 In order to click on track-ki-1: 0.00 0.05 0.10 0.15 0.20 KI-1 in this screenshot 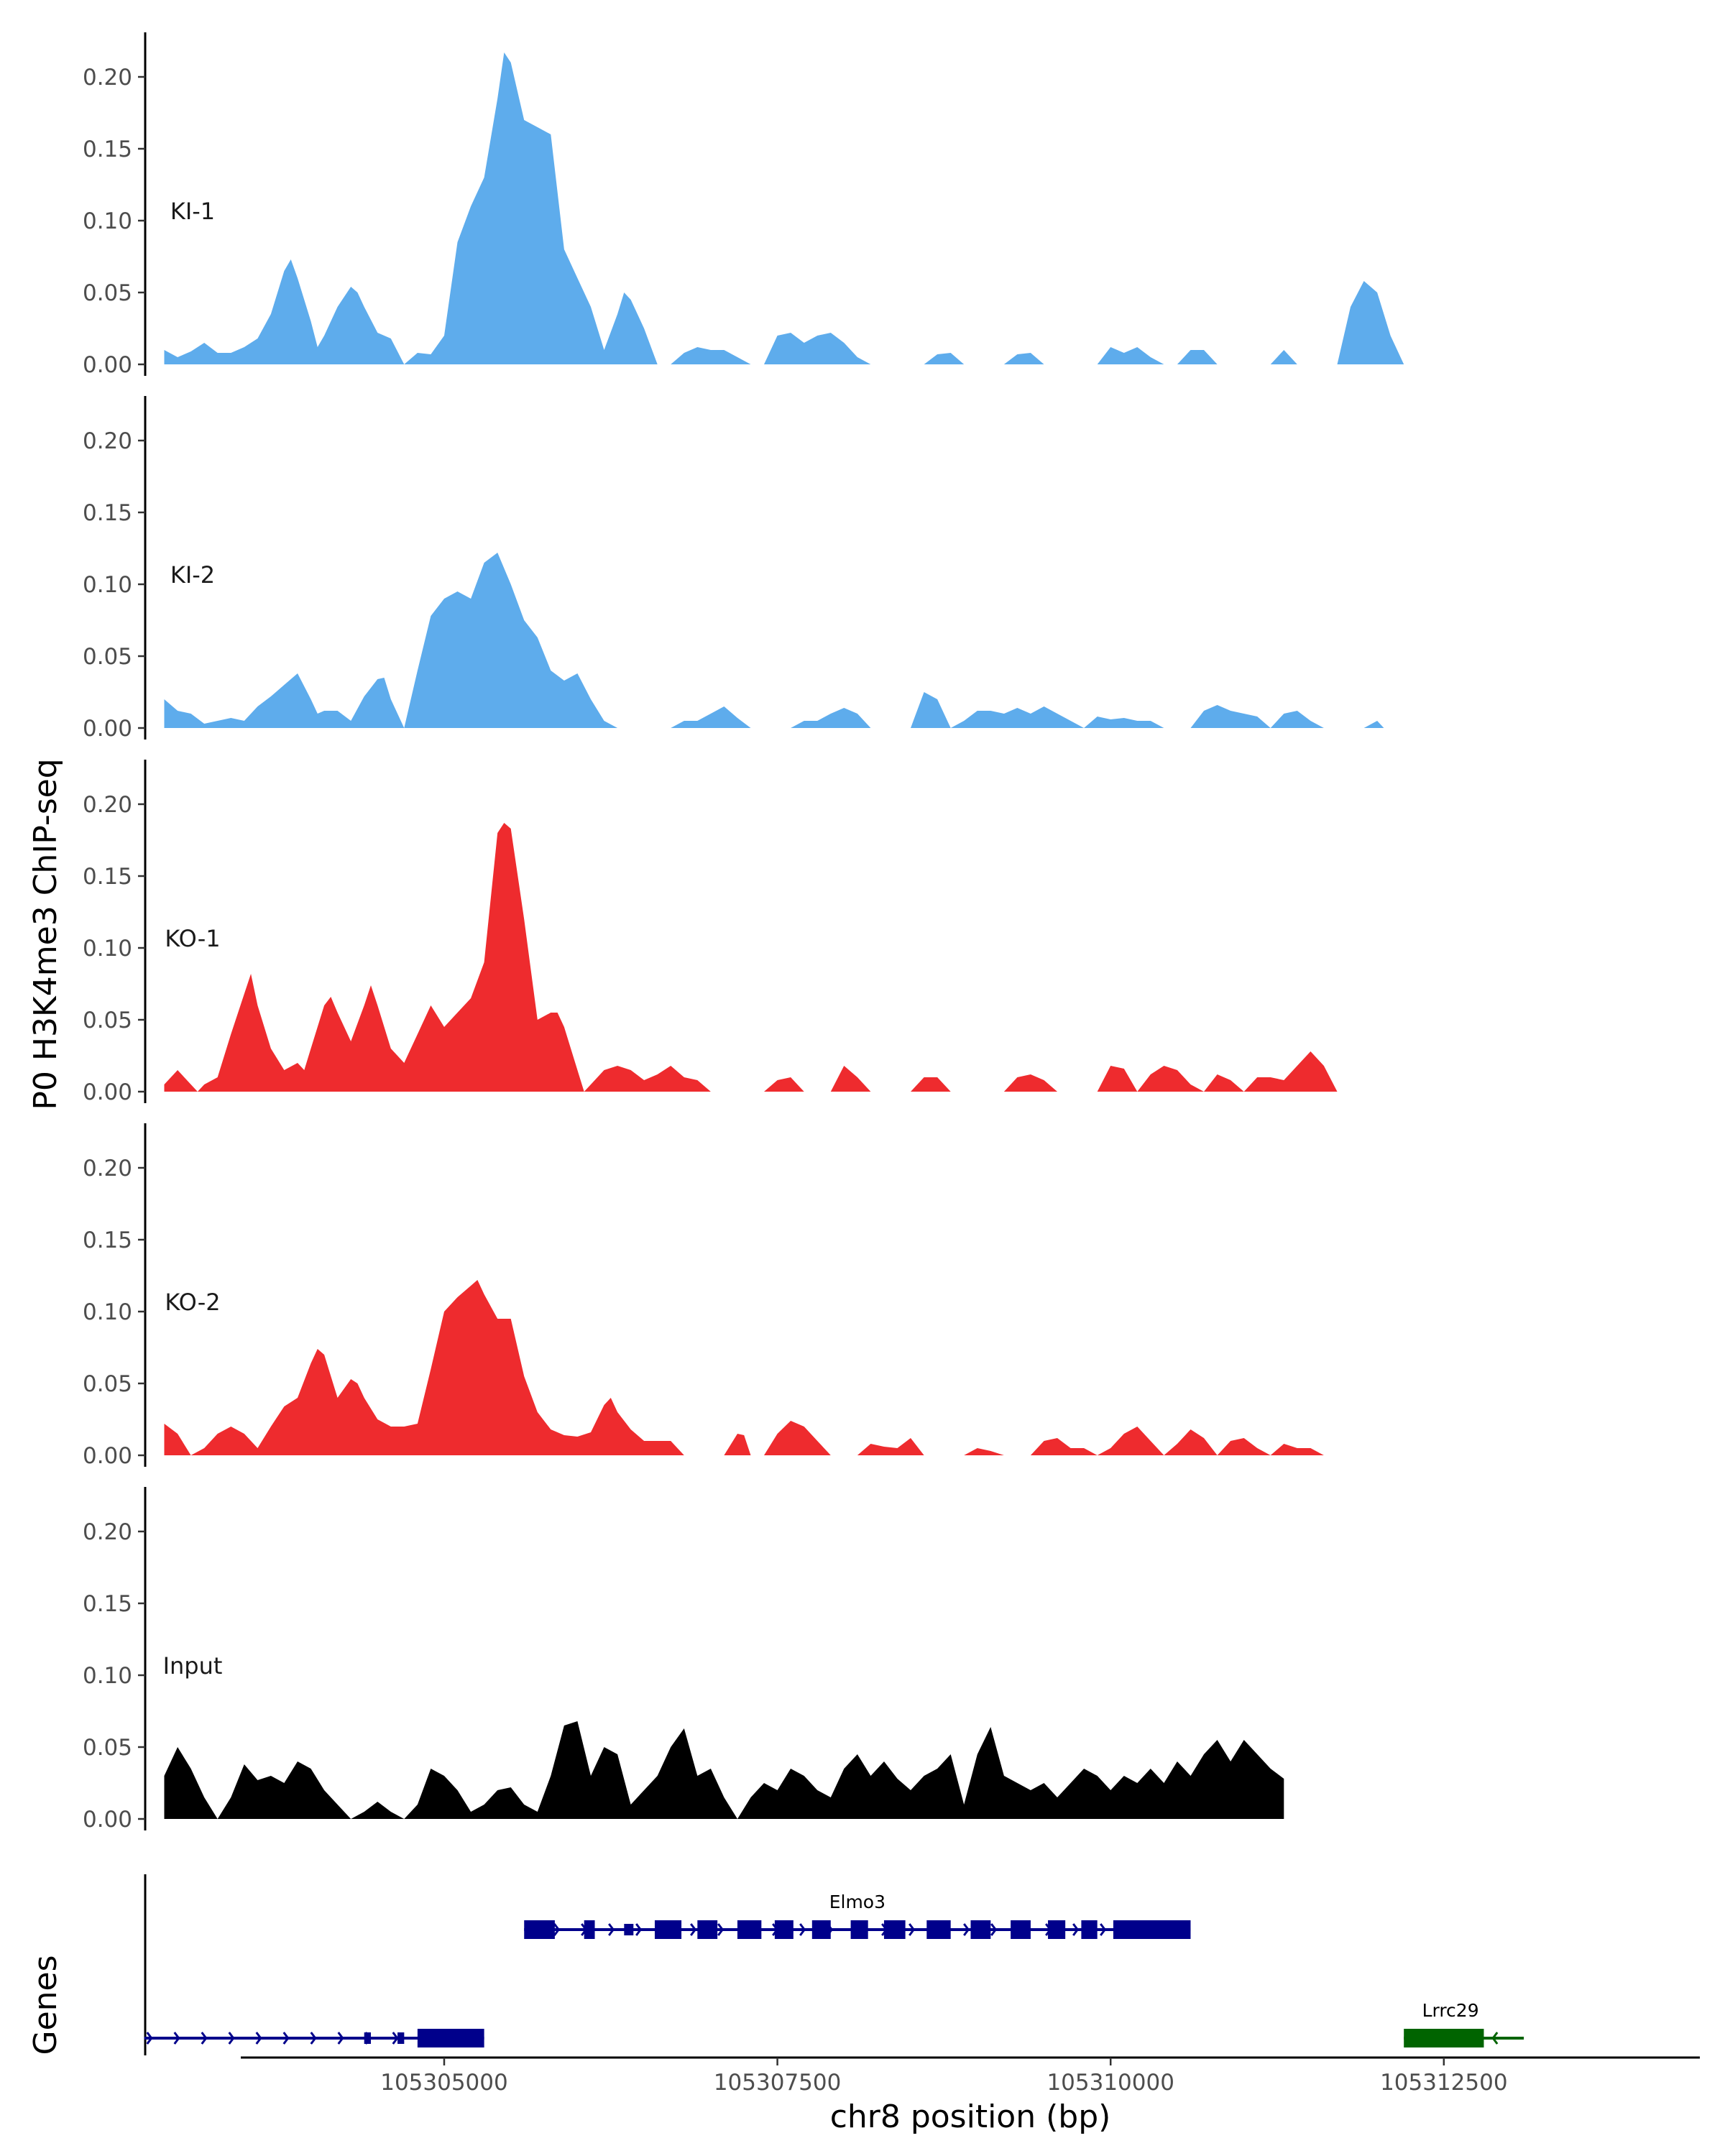, I will do `click(743, 205)`.